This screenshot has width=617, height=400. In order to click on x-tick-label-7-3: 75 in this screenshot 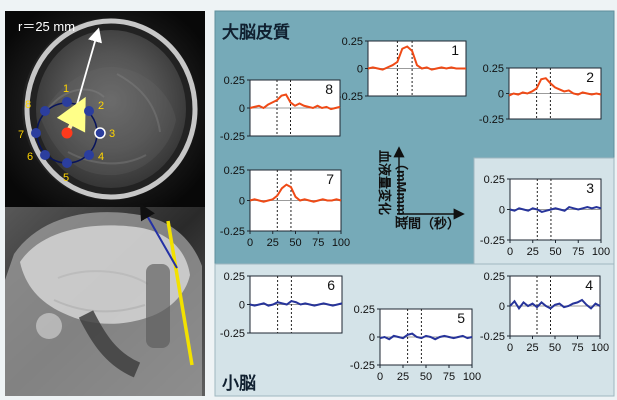, I will do `click(318, 243)`.